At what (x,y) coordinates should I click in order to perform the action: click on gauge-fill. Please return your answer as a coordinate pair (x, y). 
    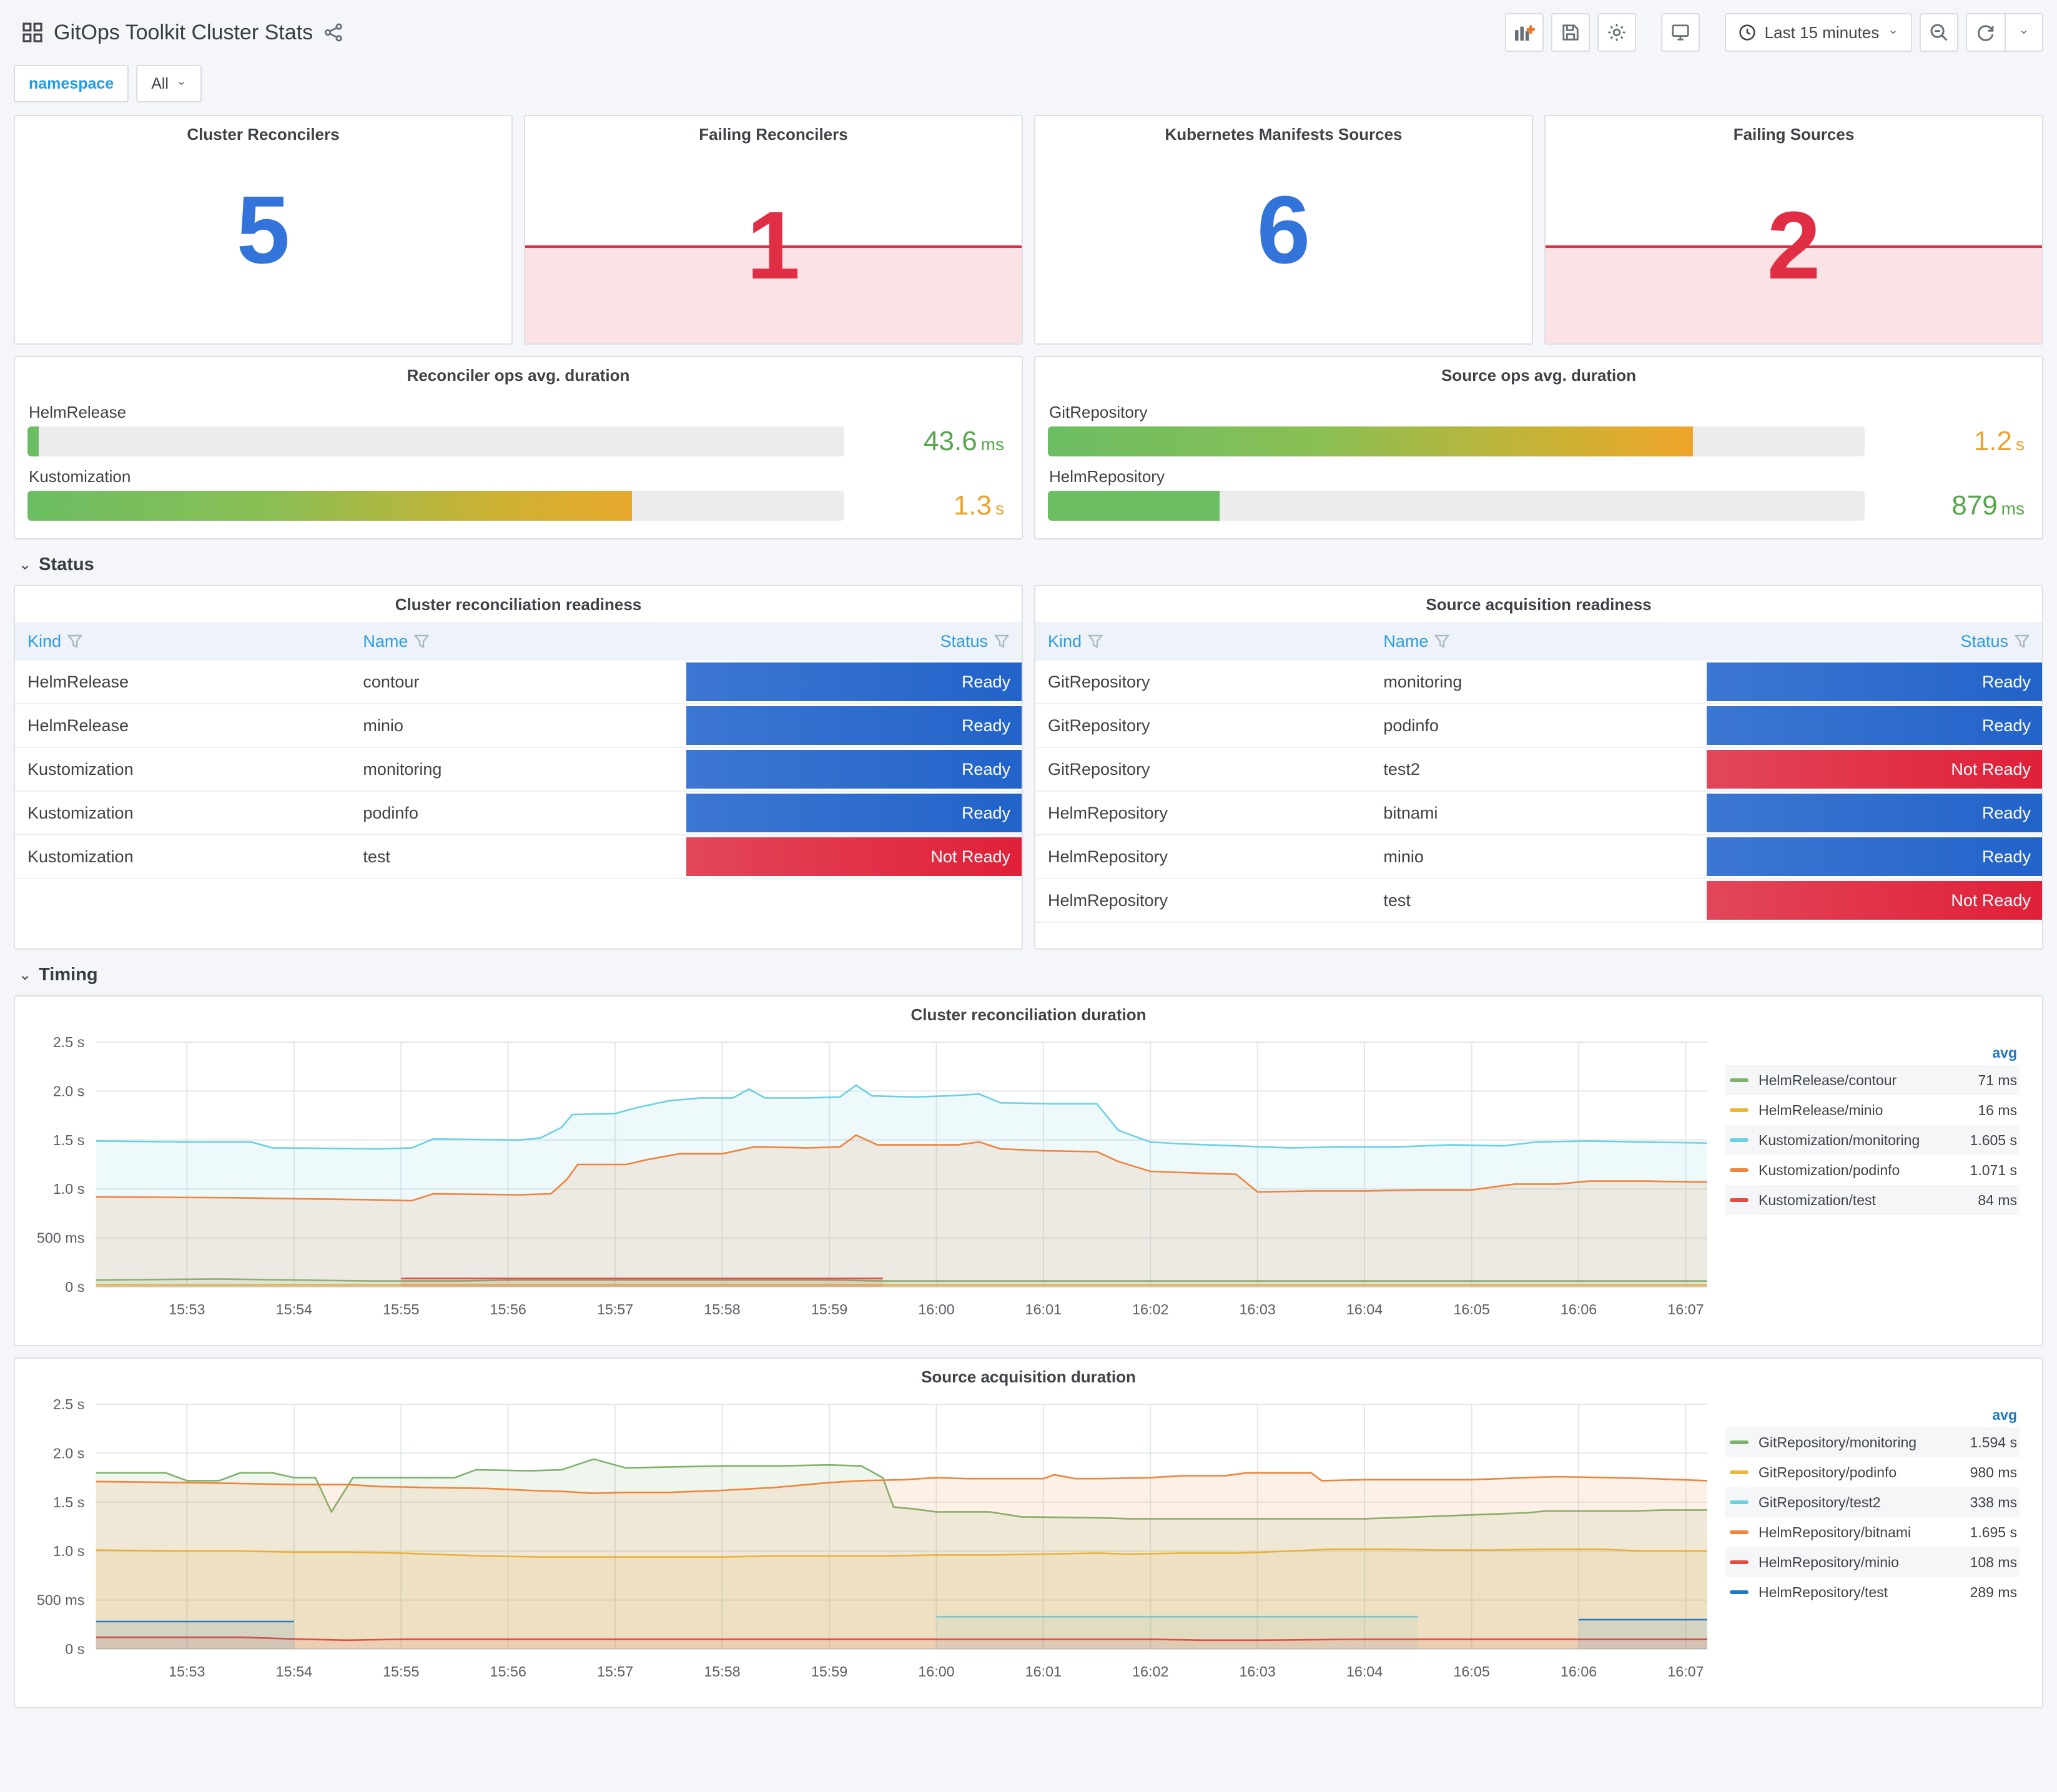
    Looking at the image, I should click on (330, 506).